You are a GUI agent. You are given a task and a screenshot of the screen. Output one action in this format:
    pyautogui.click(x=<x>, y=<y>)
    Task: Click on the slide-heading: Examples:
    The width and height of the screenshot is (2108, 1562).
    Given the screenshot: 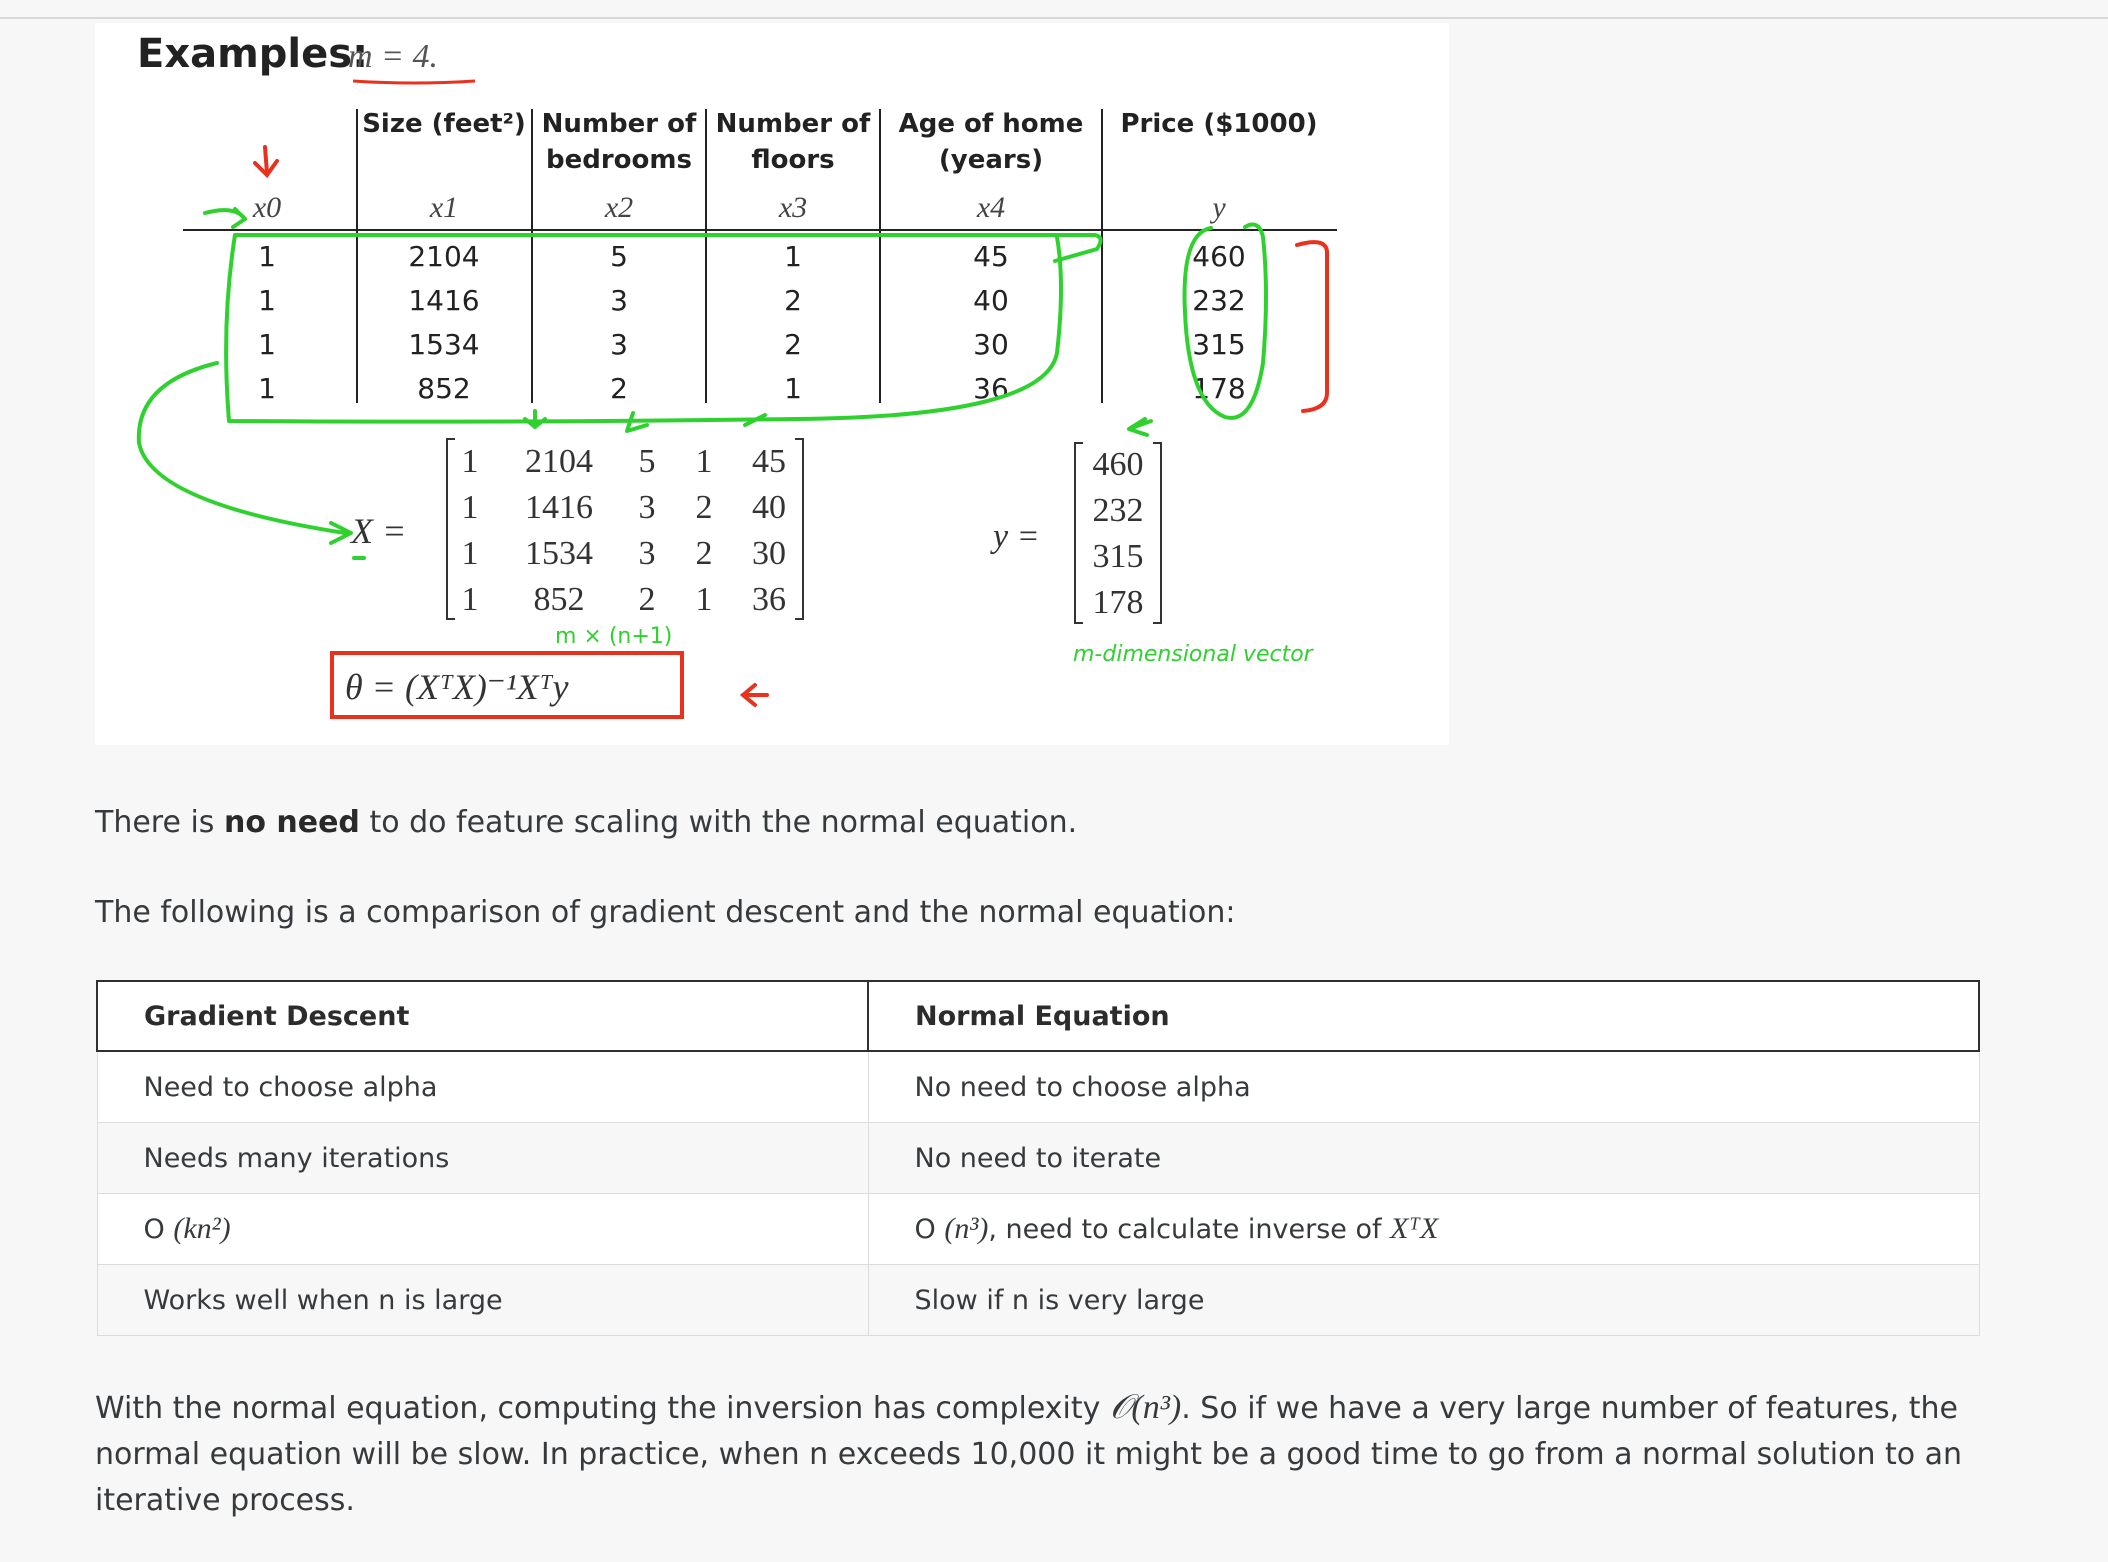 What is the action you would take?
    pyautogui.click(x=252, y=54)
    